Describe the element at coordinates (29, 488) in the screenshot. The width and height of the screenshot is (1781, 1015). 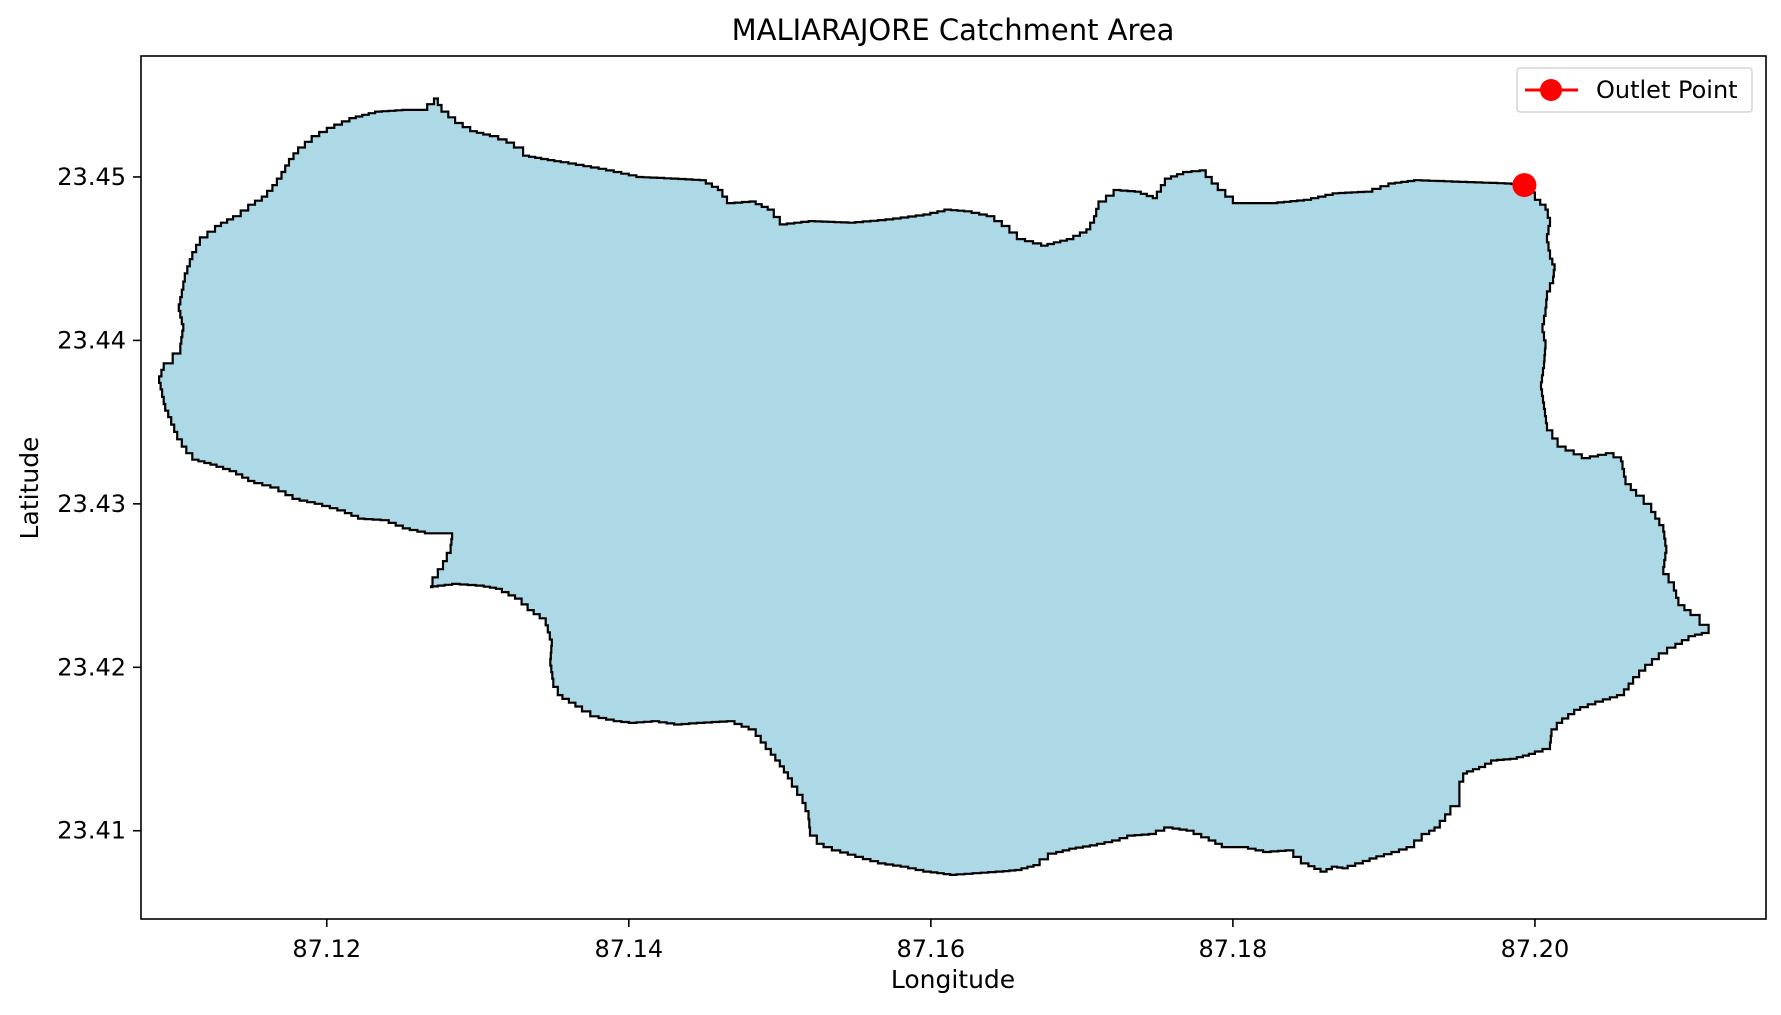
I see `y-axis-label: Latitude` at that location.